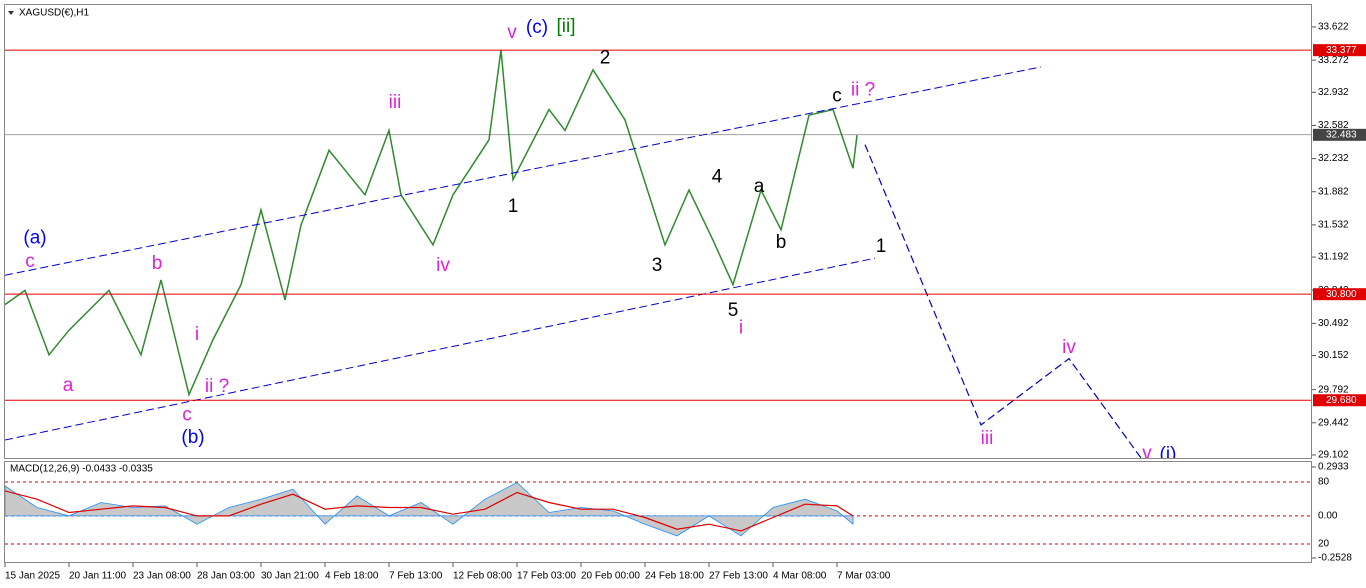 This screenshot has height=588, width=1366. Describe the element at coordinates (717, 177) in the screenshot. I see `wave-label: 4` at that location.